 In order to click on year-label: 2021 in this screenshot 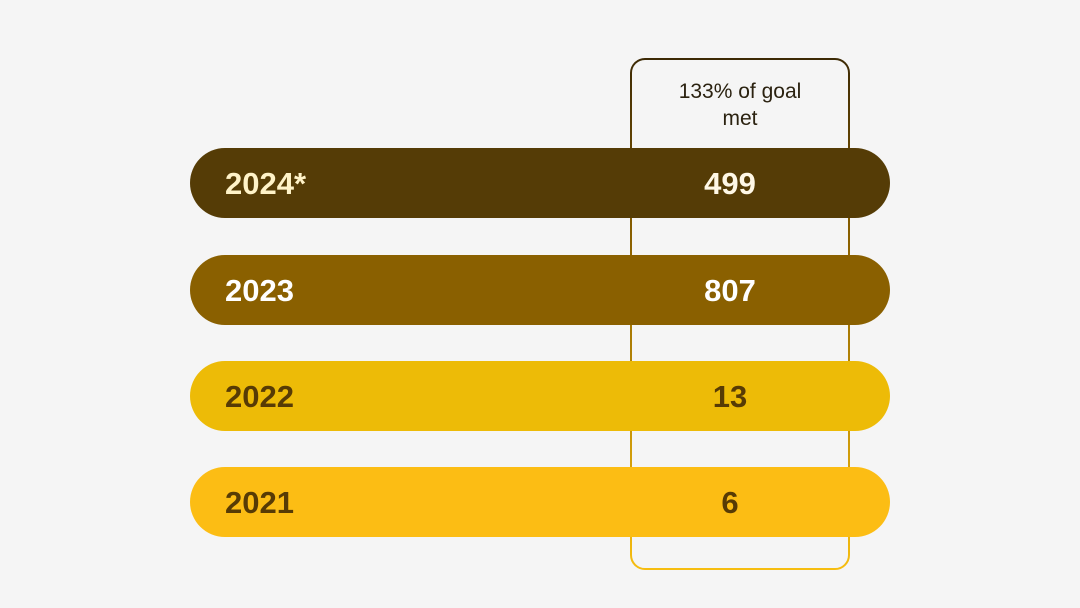, I will do `click(259, 502)`.